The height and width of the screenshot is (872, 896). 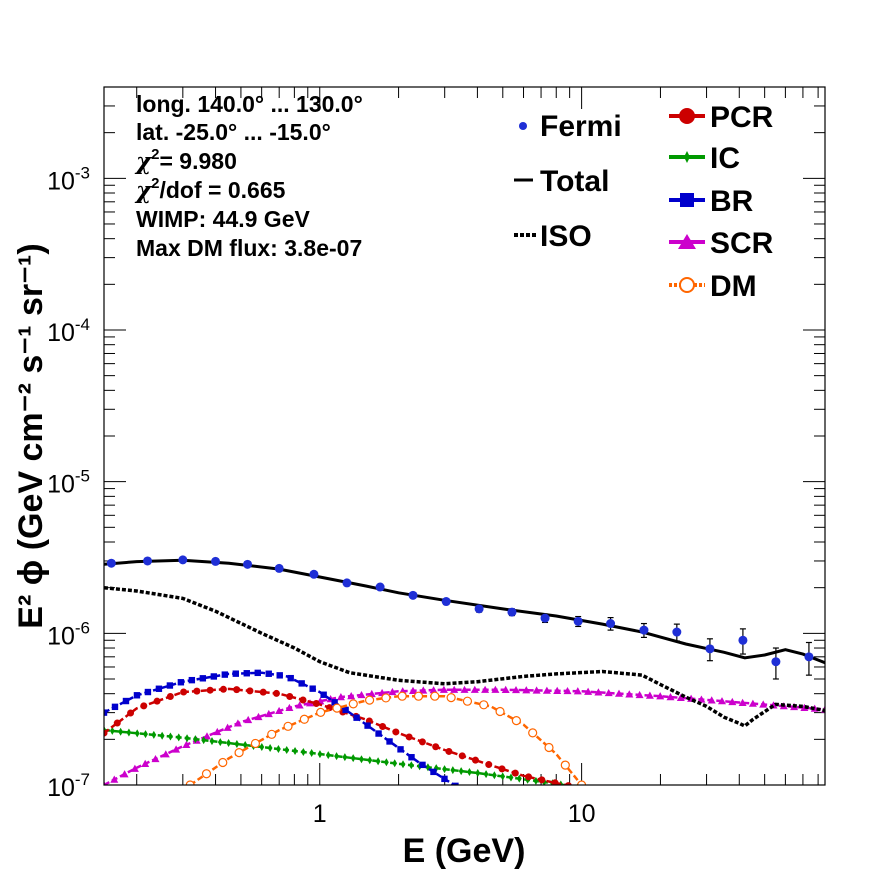 I want to click on legend-dm-marker, so click(x=687, y=285).